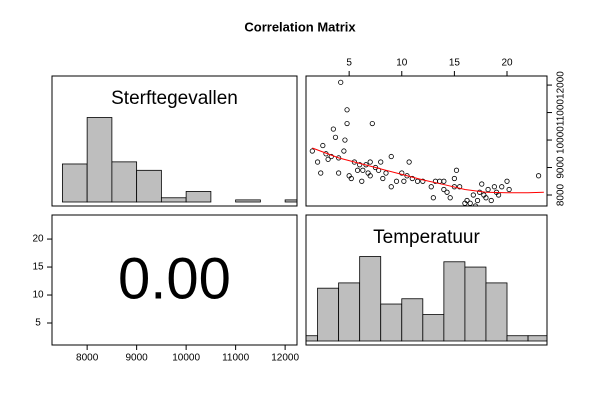  What do you see at coordinates (38, 267) in the screenshot?
I see `tick-label: 15` at bounding box center [38, 267].